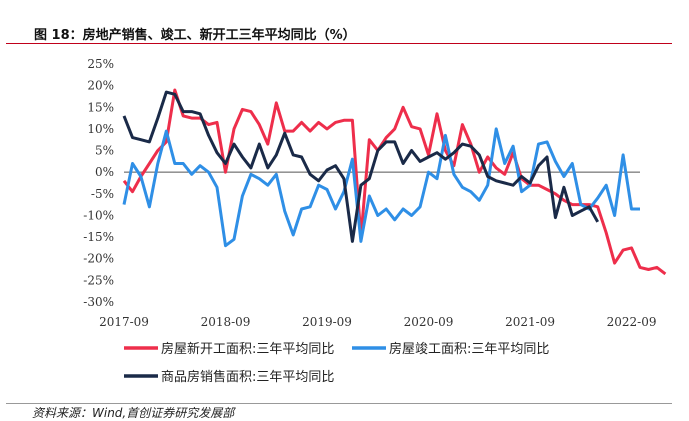 The image size is (689, 421). Describe the element at coordinates (226, 322) in the screenshot. I see `x-tick-label: 2018-09` at that location.